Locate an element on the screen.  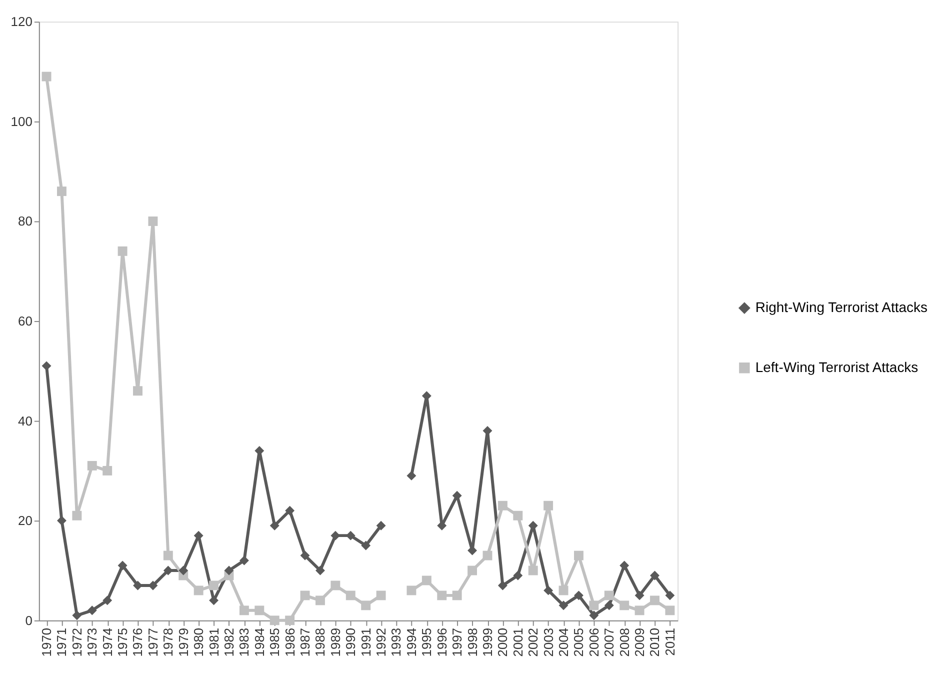
x-tick-label: 1976 is located at coordinates (138, 642).